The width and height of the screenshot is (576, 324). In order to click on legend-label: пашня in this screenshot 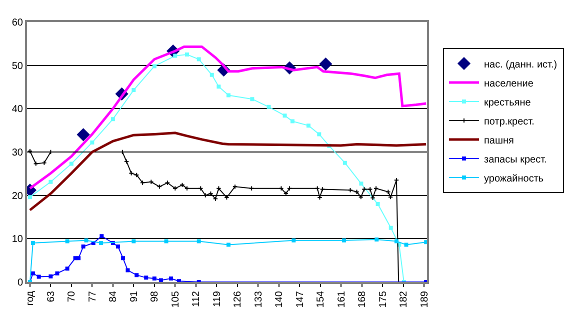, I will do `click(499, 140)`.